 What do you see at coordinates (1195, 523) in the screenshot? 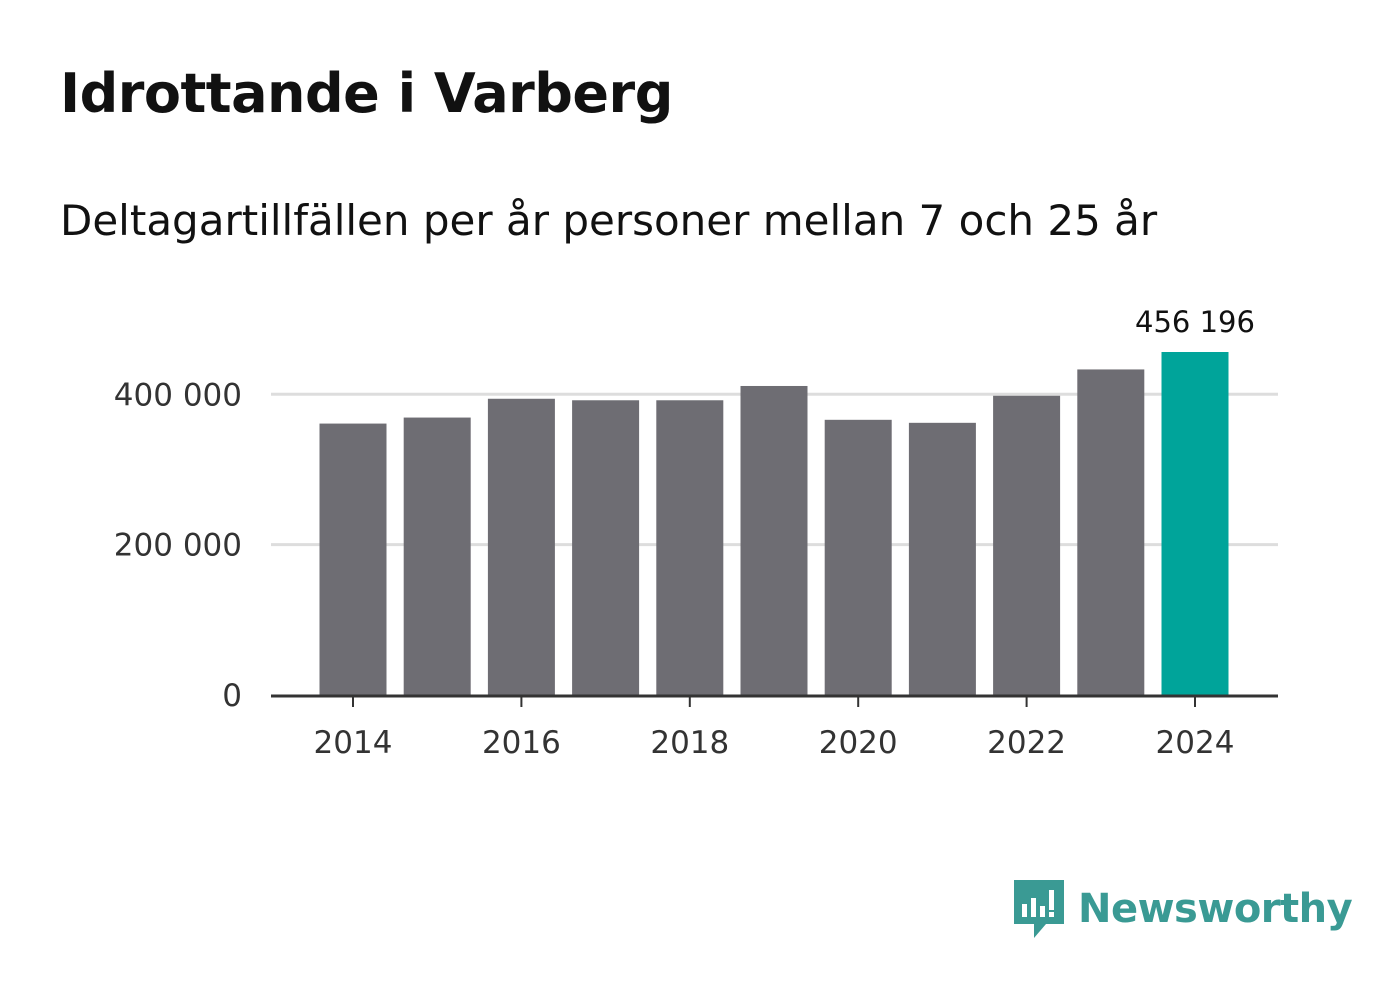
I see `bar-2024` at bounding box center [1195, 523].